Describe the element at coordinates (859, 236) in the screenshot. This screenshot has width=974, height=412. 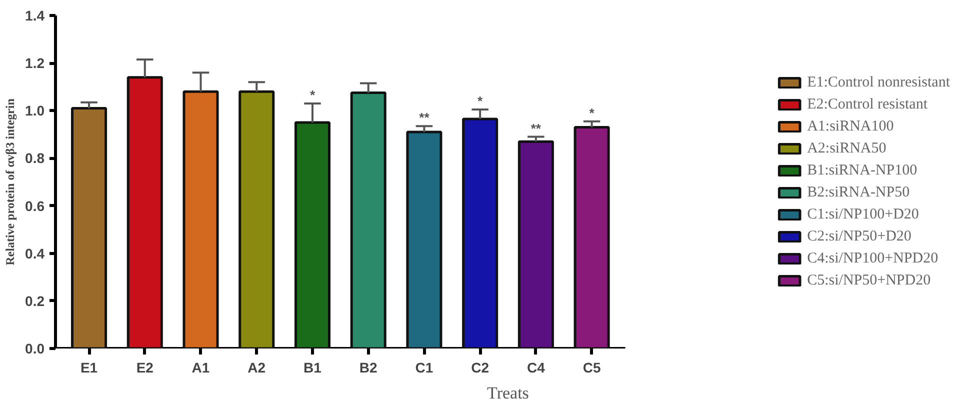
I see `legend-label: C2:si/NP50+D20` at that location.